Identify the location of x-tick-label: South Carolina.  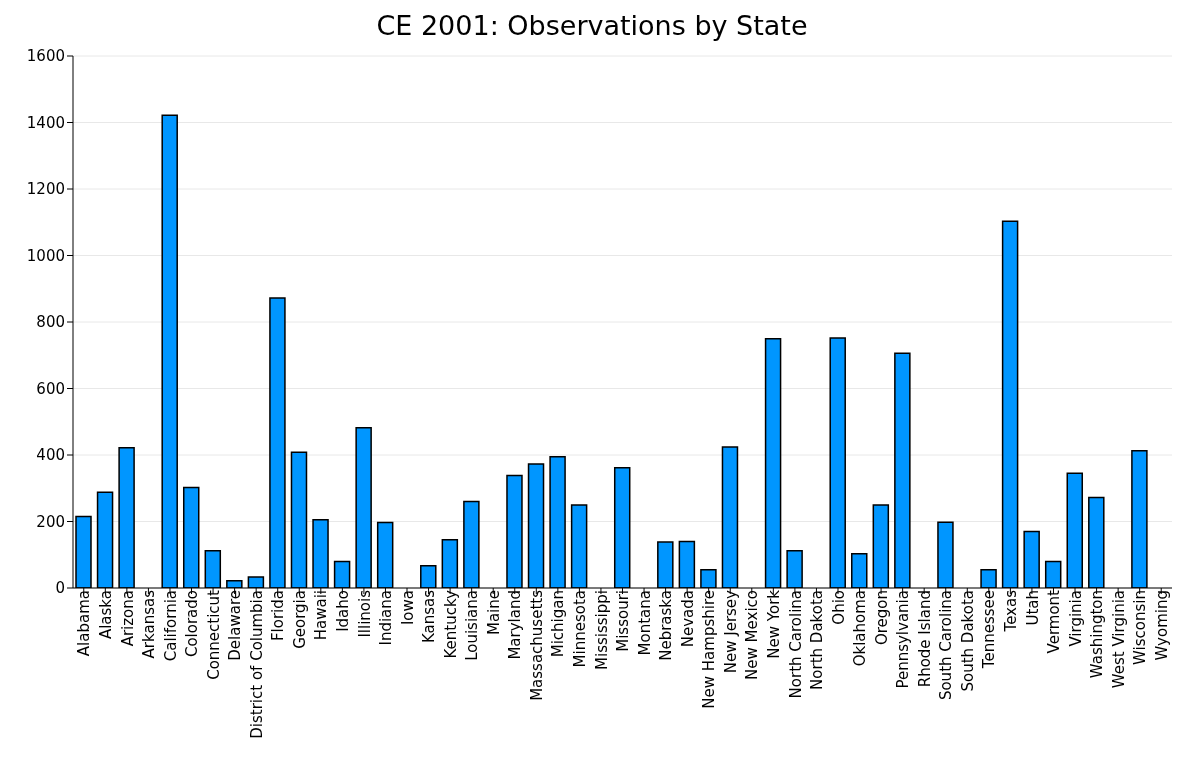
(946, 645).